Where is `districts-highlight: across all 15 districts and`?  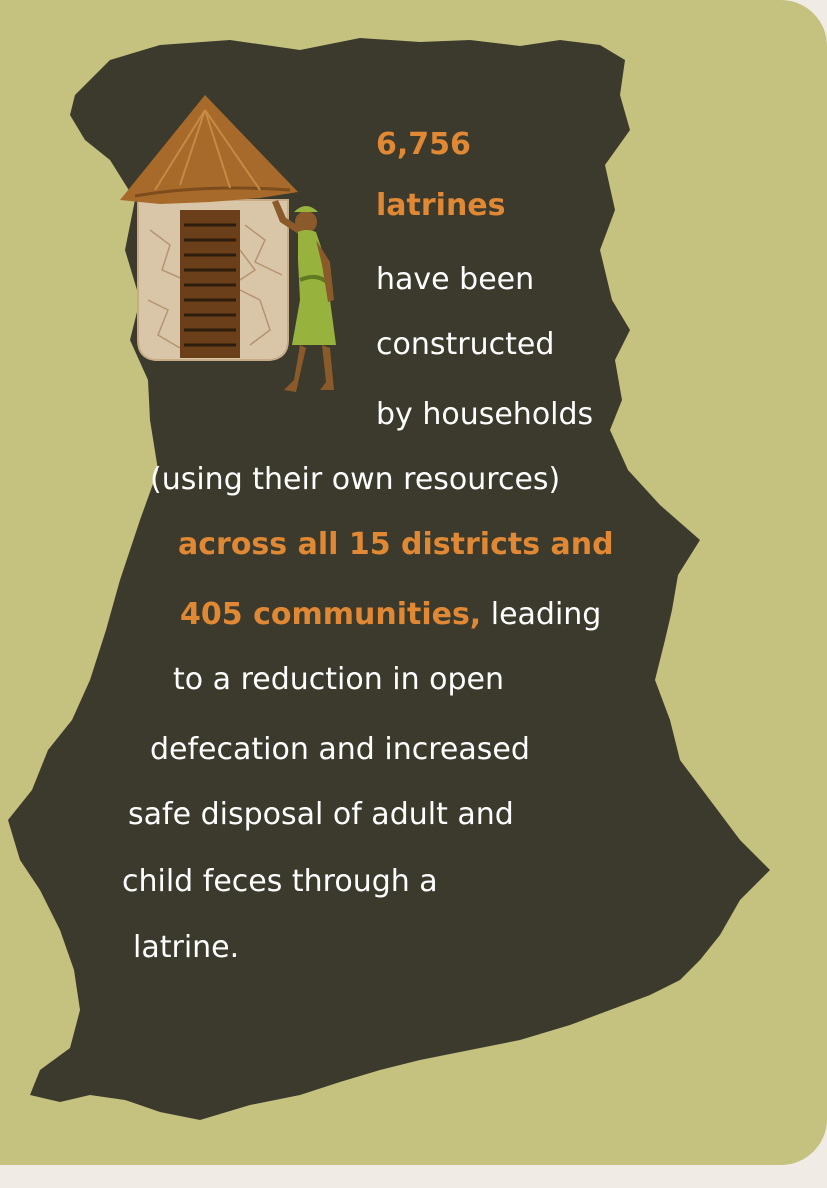
districts-highlight: across all 15 districts and is located at coordinates (396, 544).